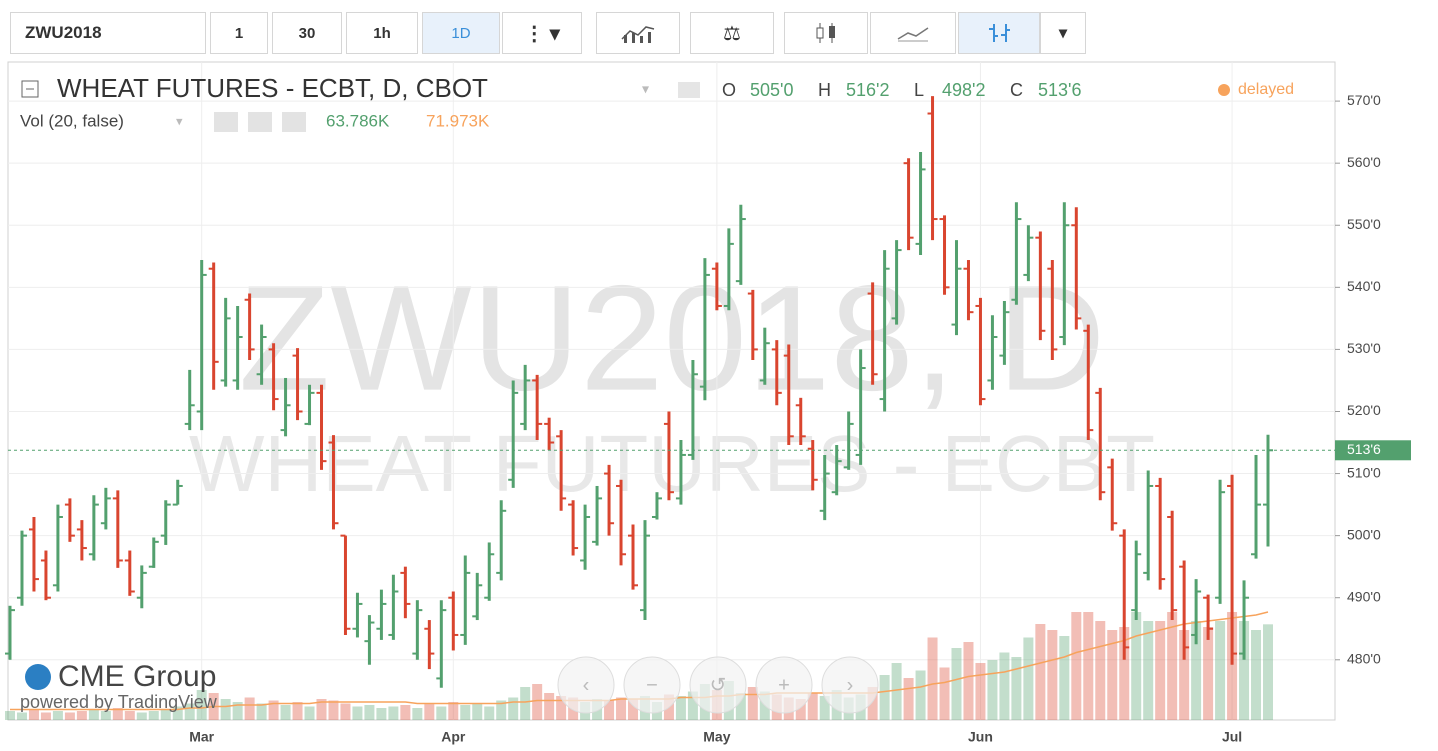 This screenshot has height=751, width=1438. I want to click on interval-button: 30, so click(307, 33).